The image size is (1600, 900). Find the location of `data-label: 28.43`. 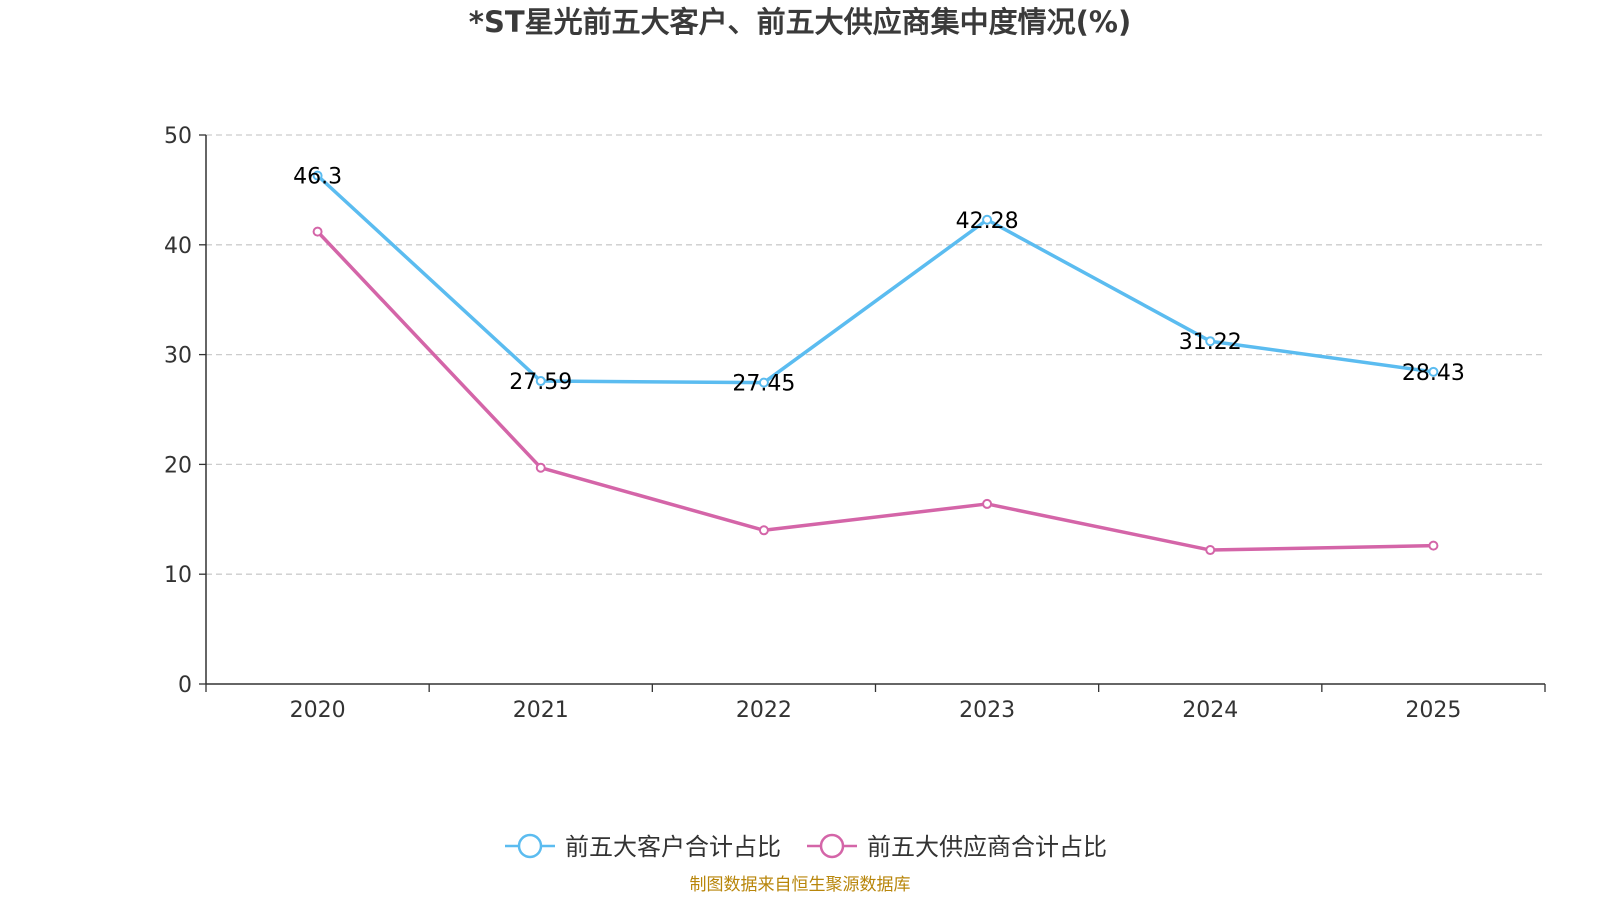

data-label: 28.43 is located at coordinates (1433, 373).